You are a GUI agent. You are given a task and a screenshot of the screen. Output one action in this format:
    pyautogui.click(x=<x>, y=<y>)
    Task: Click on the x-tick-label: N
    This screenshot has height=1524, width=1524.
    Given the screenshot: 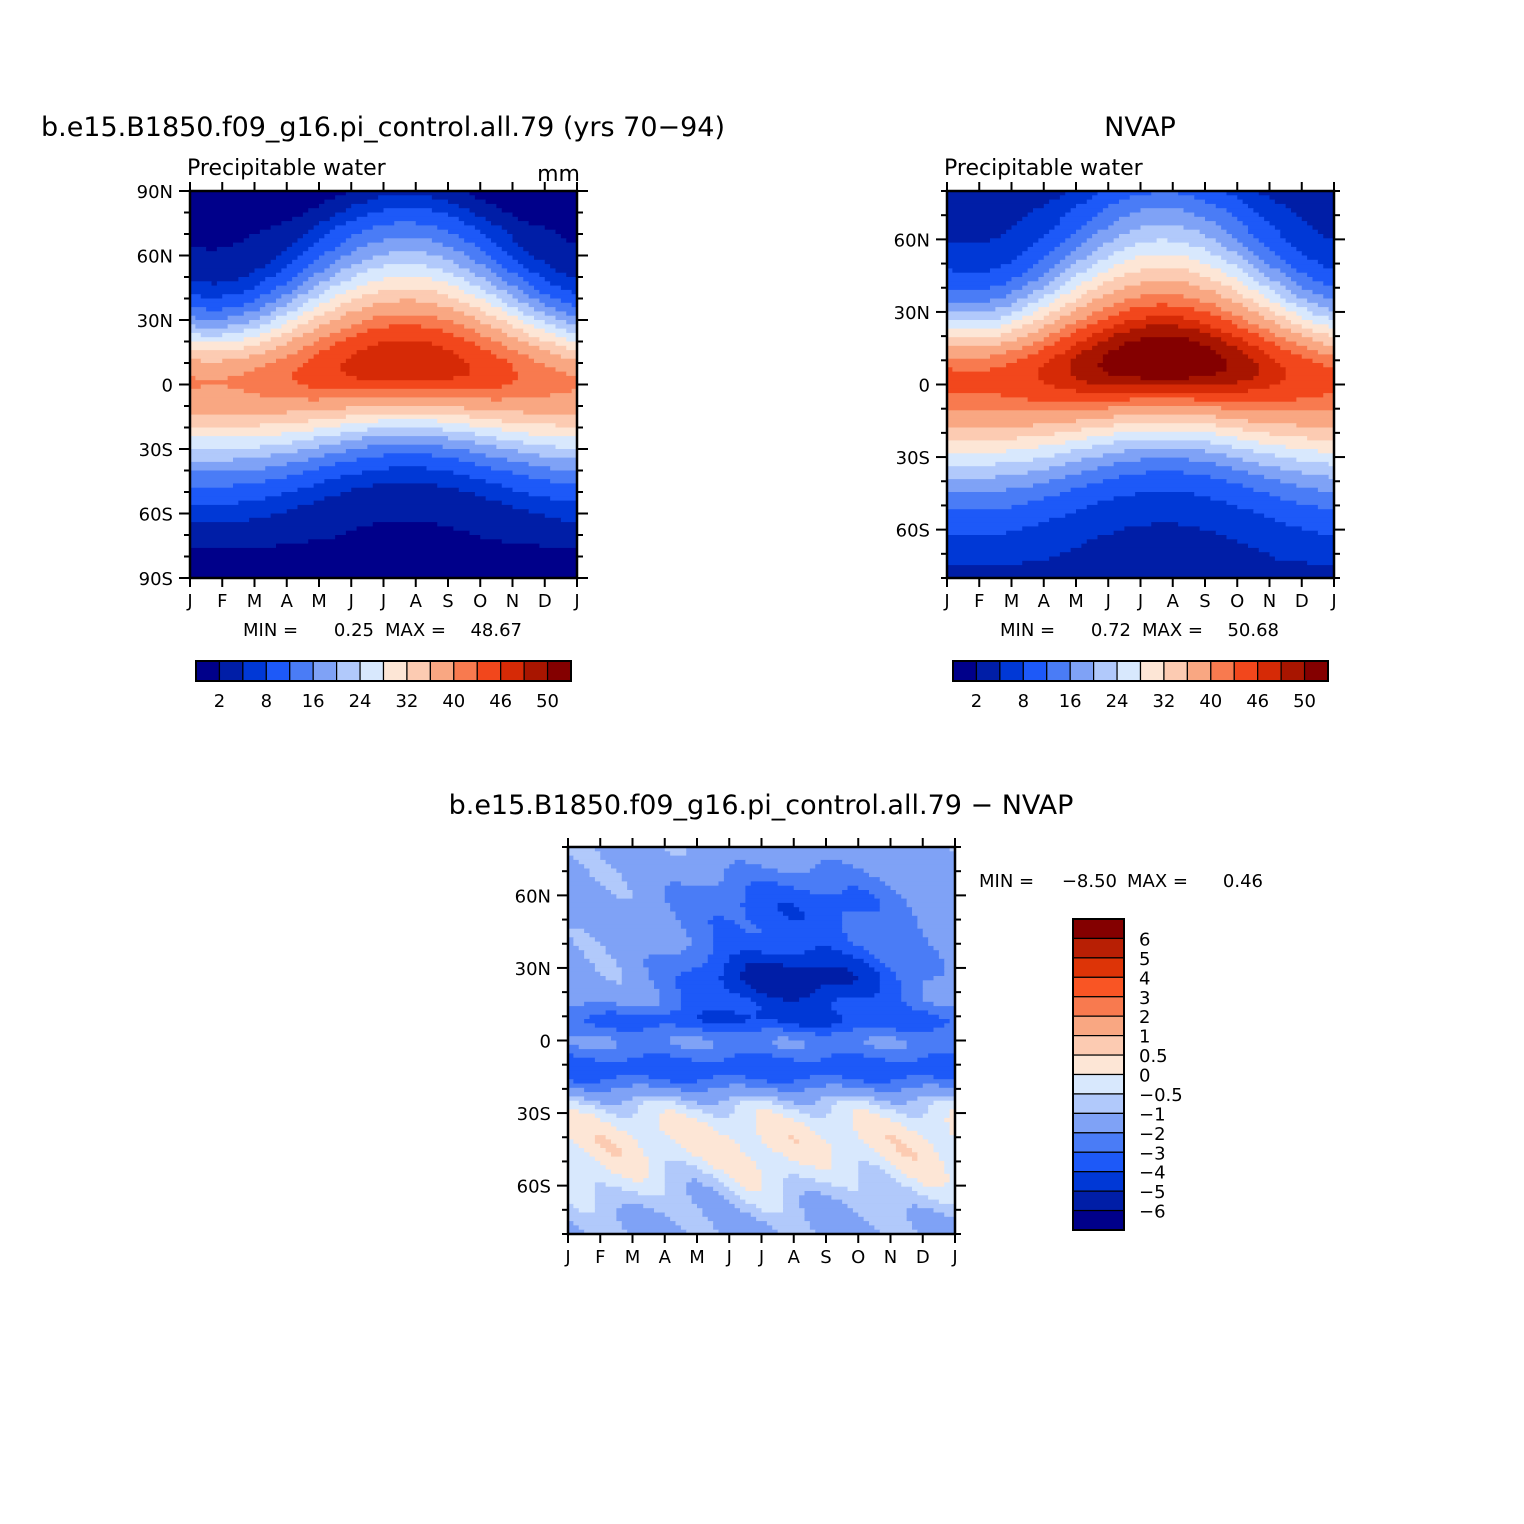 What is the action you would take?
    pyautogui.click(x=1269, y=601)
    